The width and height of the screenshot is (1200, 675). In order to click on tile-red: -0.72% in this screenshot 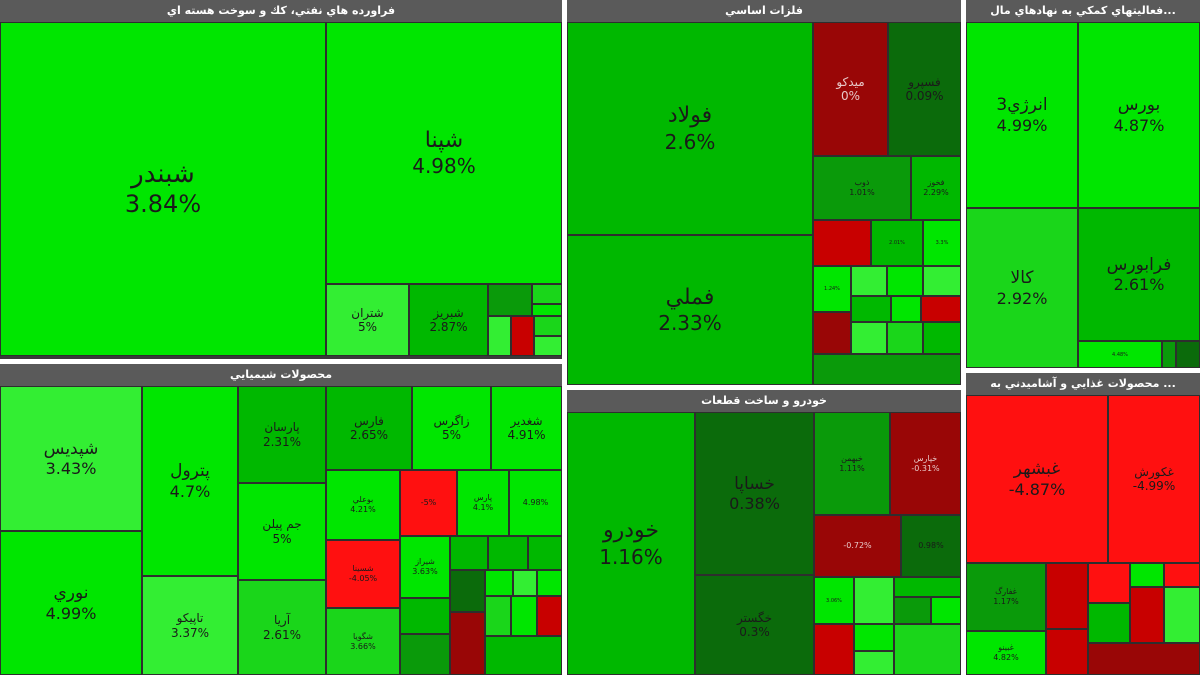, I will do `click(857, 546)`.